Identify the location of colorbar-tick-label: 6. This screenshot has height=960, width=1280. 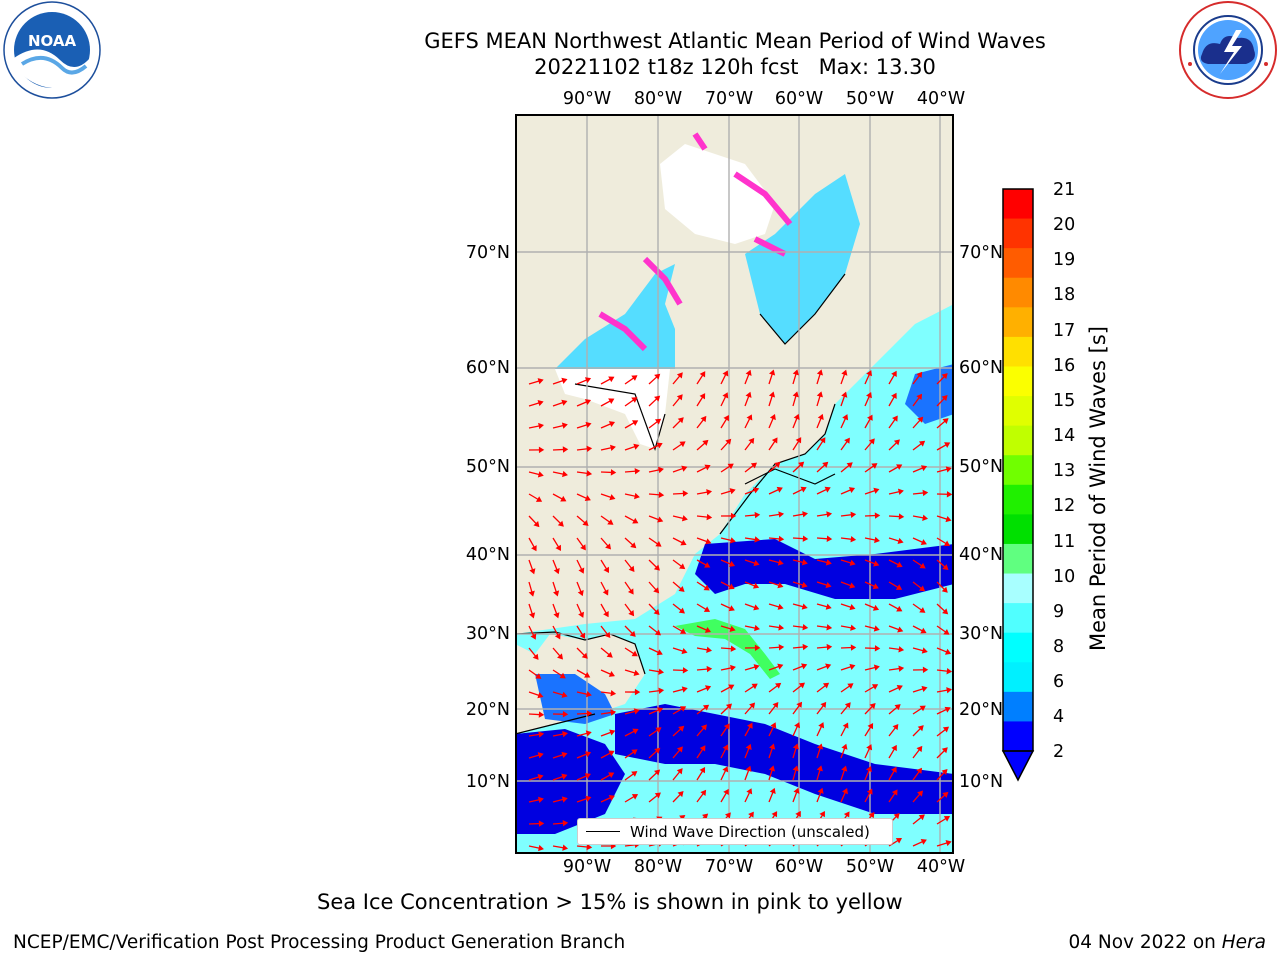
(1059, 682).